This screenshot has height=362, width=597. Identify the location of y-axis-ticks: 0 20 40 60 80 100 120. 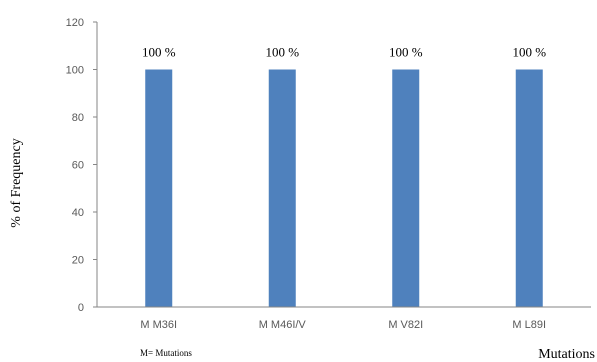
(81, 165).